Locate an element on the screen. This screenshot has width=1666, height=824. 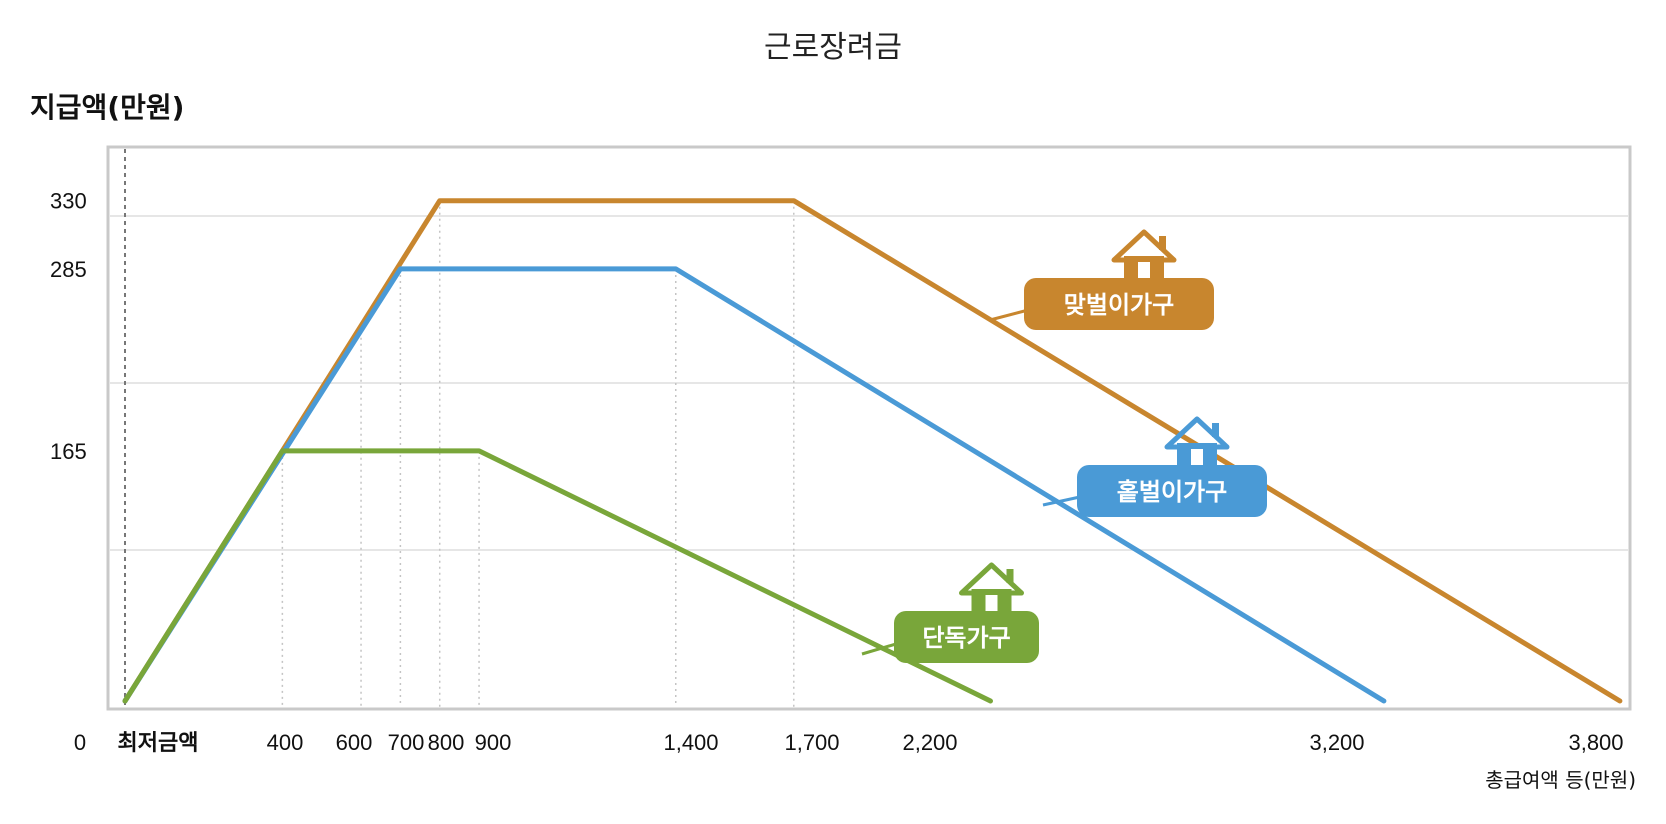
legend-tag: 단독가구 is located at coordinates (950, 612).